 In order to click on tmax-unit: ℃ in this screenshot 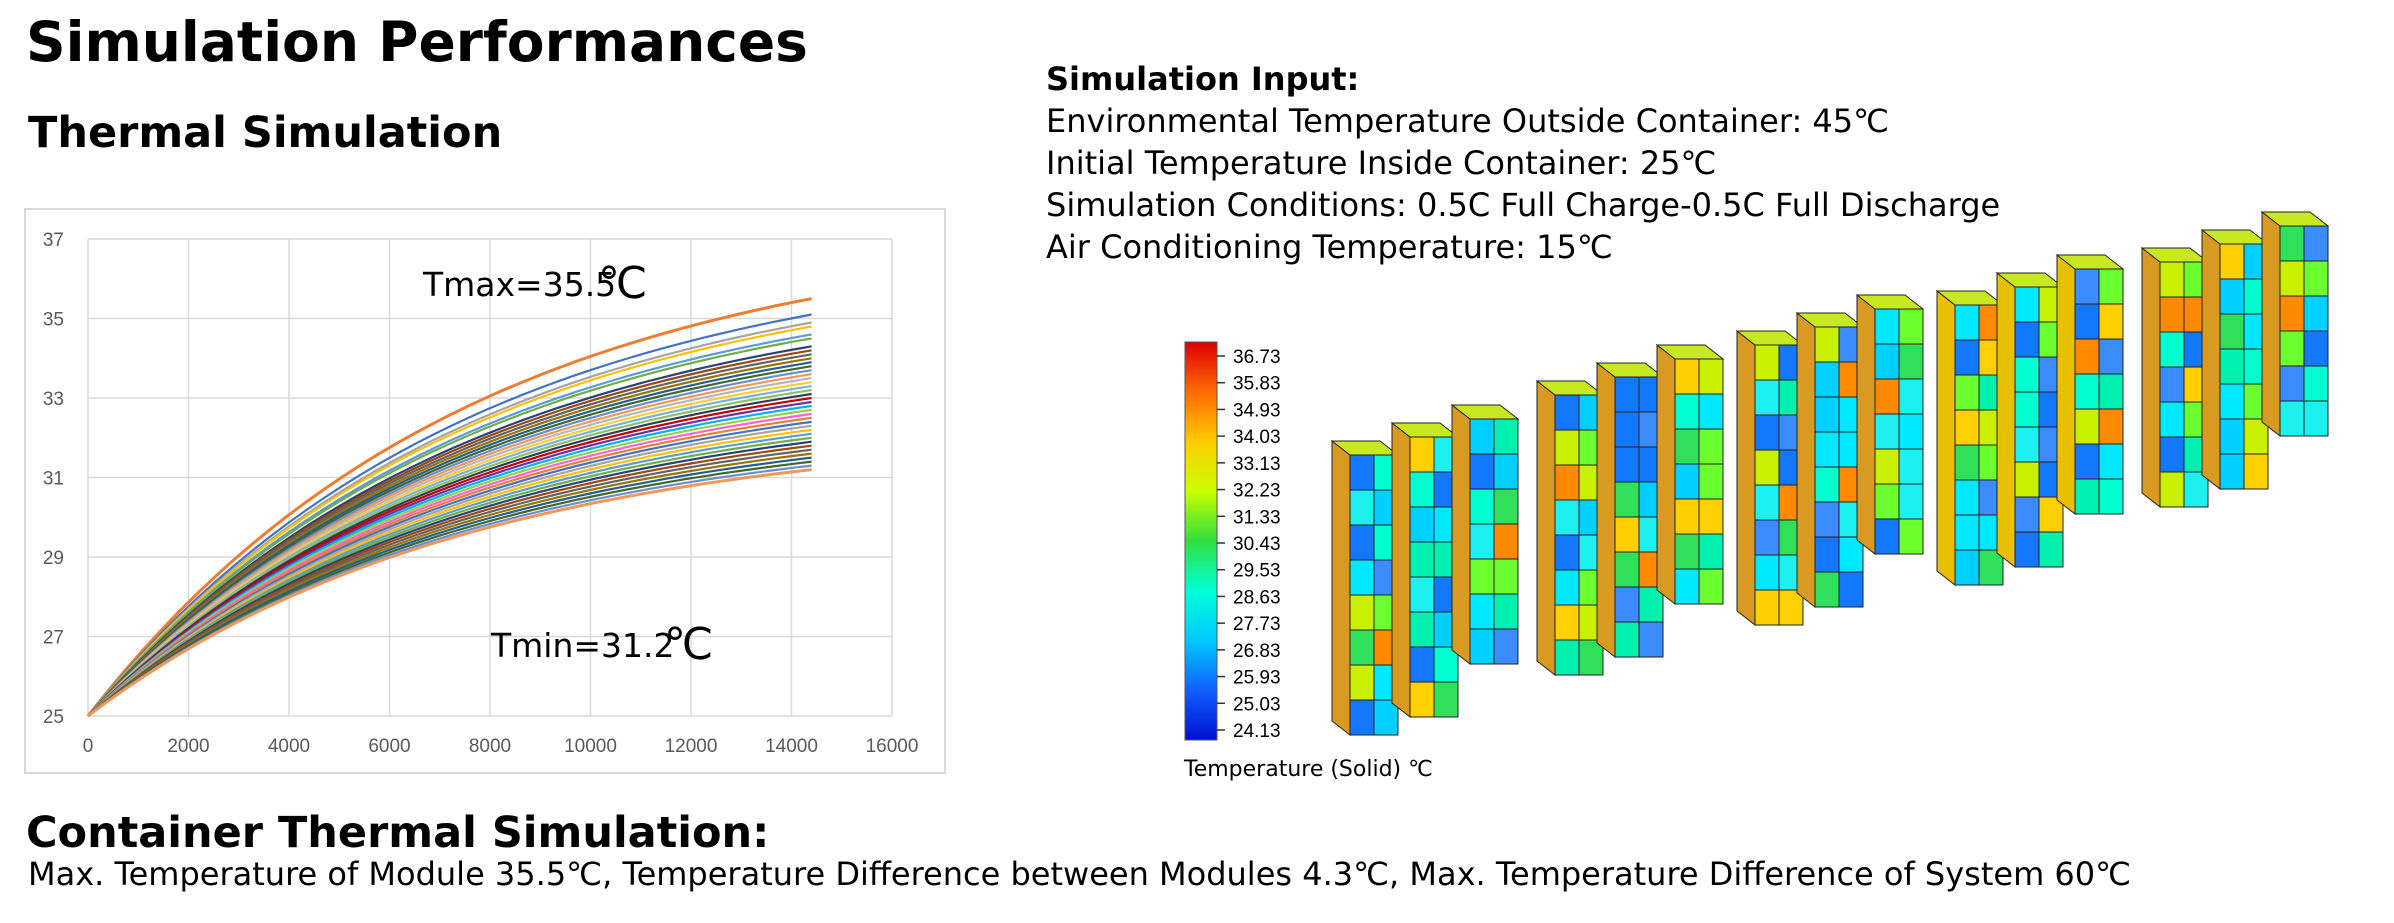, I will do `click(622, 283)`.